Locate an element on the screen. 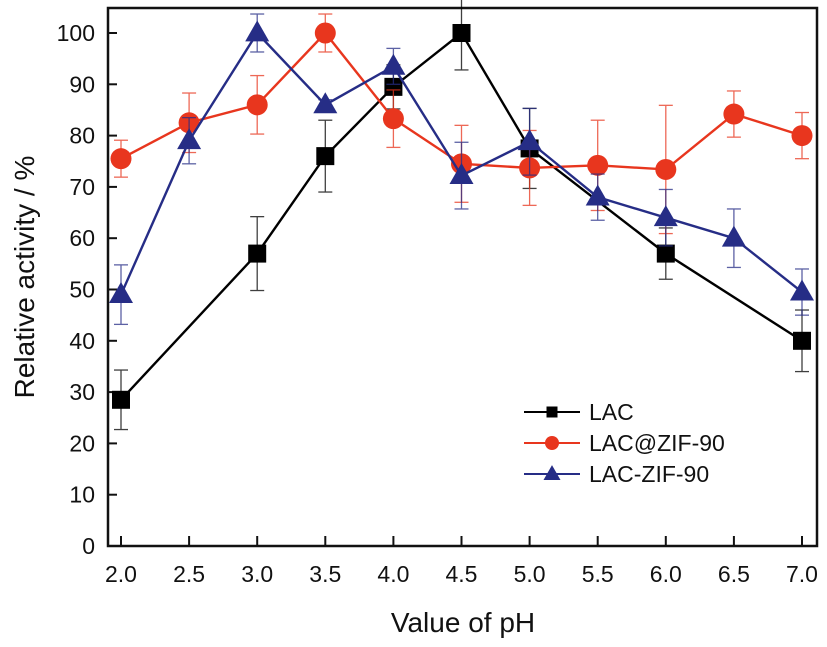  legend-label: LAC is located at coordinates (611, 412).